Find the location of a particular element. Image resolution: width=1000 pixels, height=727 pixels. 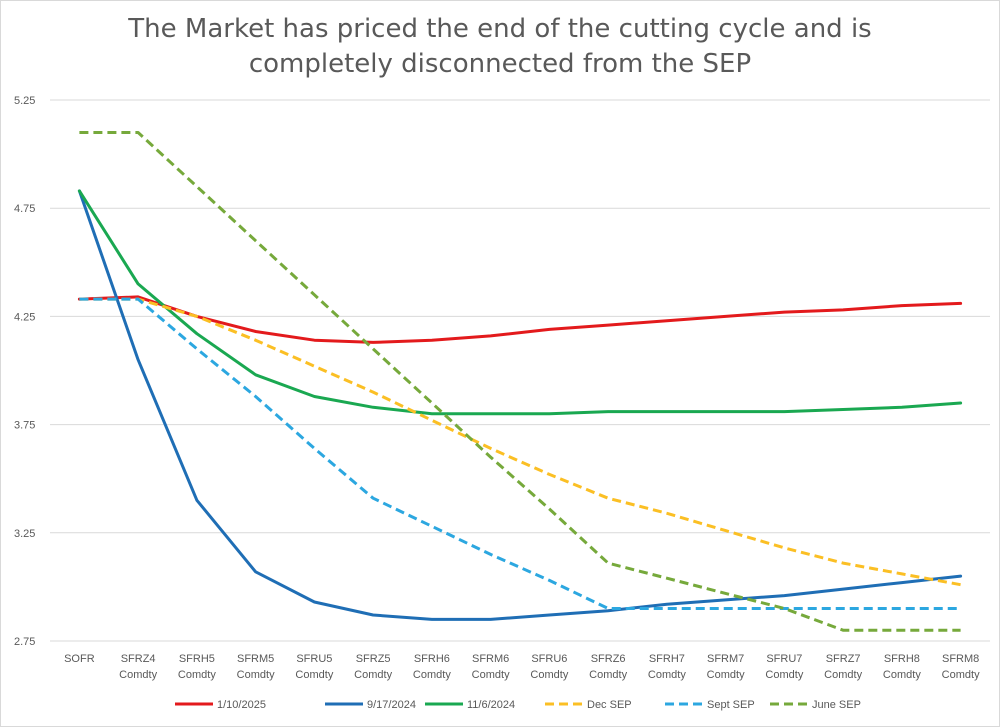

x-tick-label: SFRH6 Comdty is located at coordinates (432, 667).